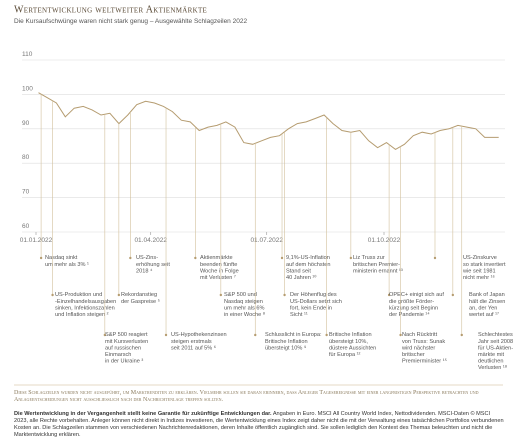 This screenshot has width=515, height=447. I want to click on annotation-text: britischen Premier-, so click(376, 265).